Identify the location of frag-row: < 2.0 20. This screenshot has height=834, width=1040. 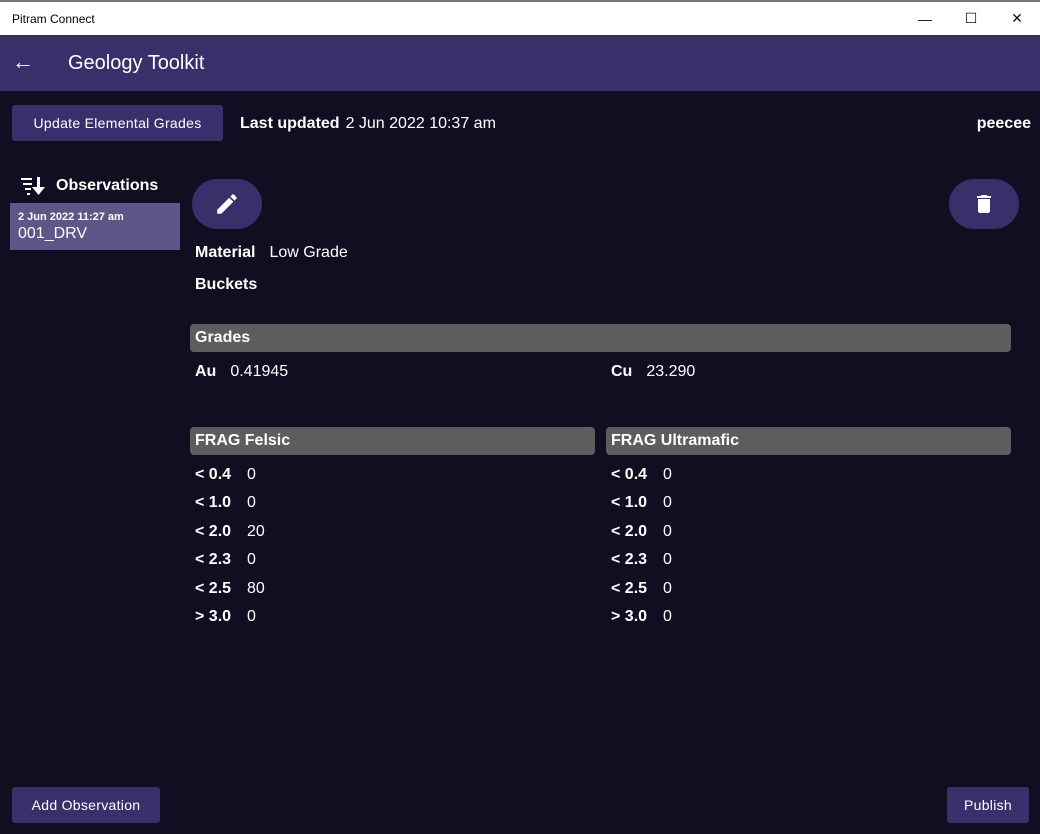
(230, 537).